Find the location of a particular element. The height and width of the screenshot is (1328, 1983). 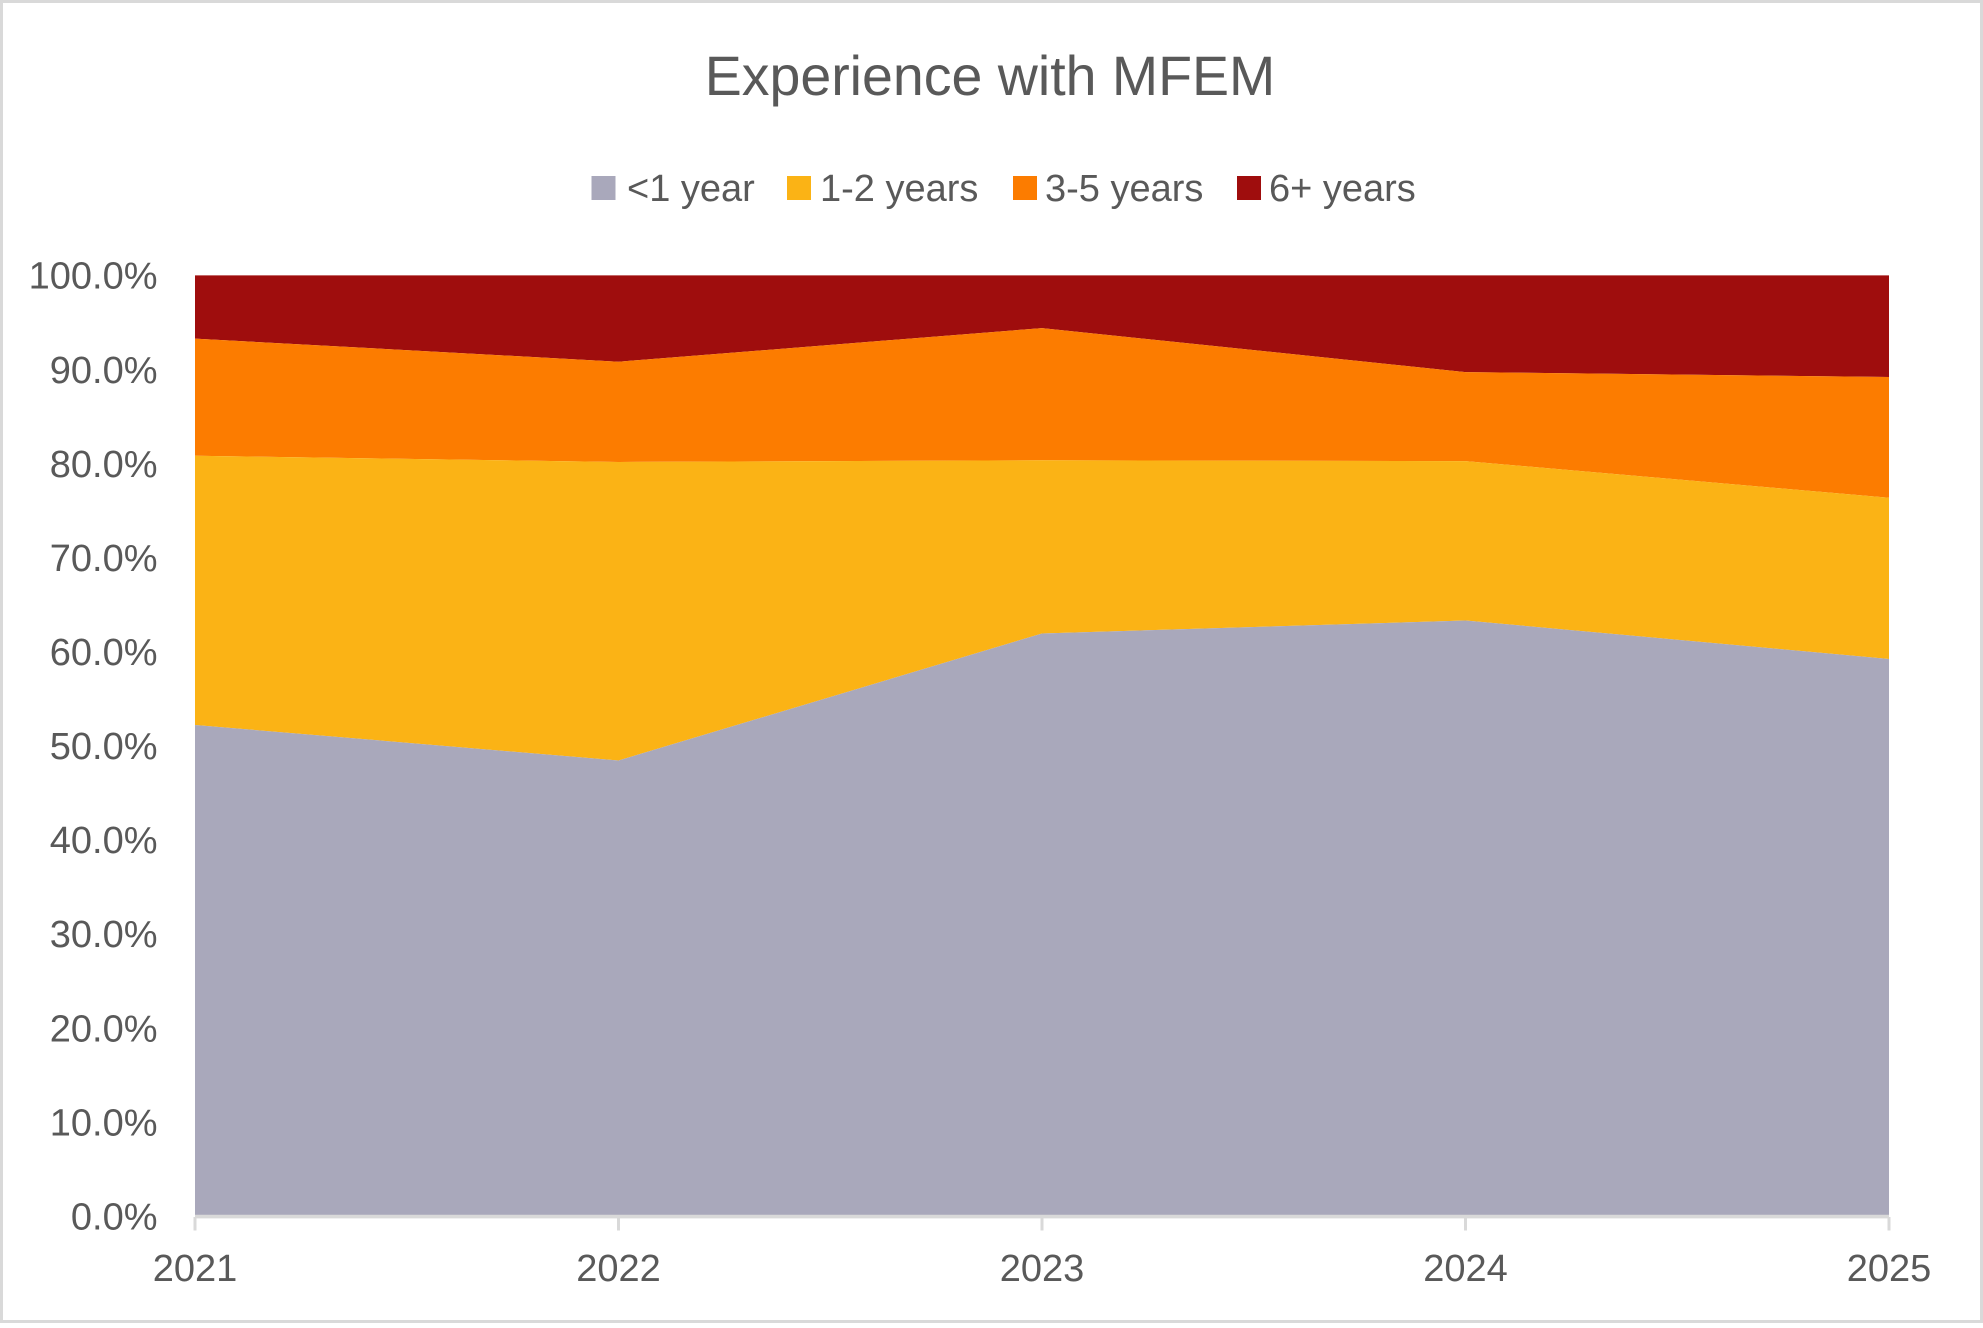

svg-text: 2024 is located at coordinates (1465, 1269).